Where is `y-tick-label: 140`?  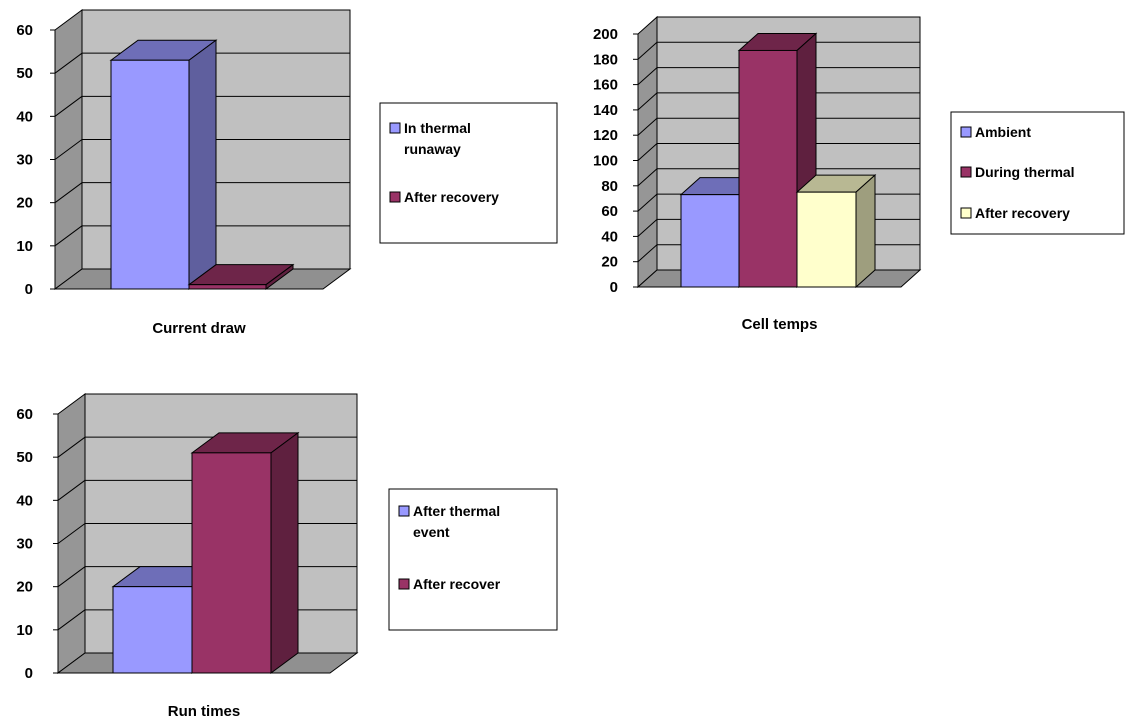
y-tick-label: 140 is located at coordinates (605, 110).